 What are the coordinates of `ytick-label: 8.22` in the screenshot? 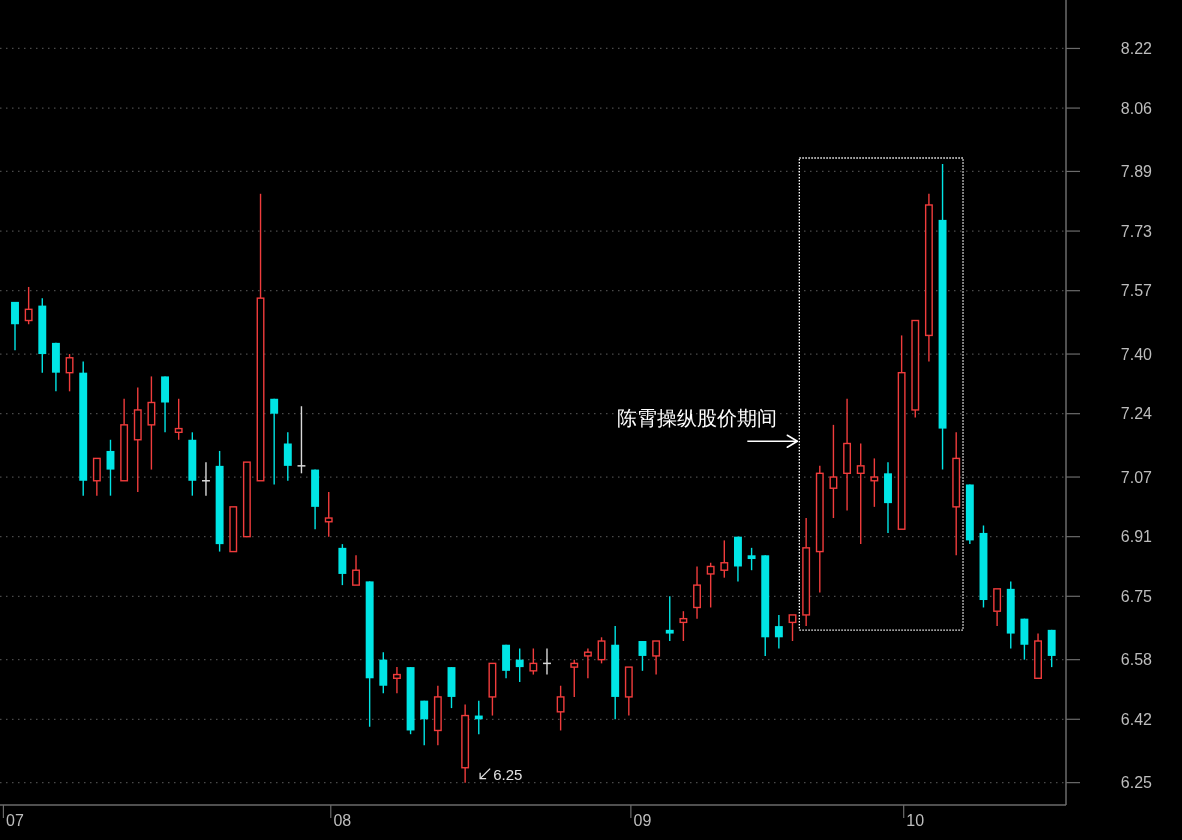 It's located at (1136, 48).